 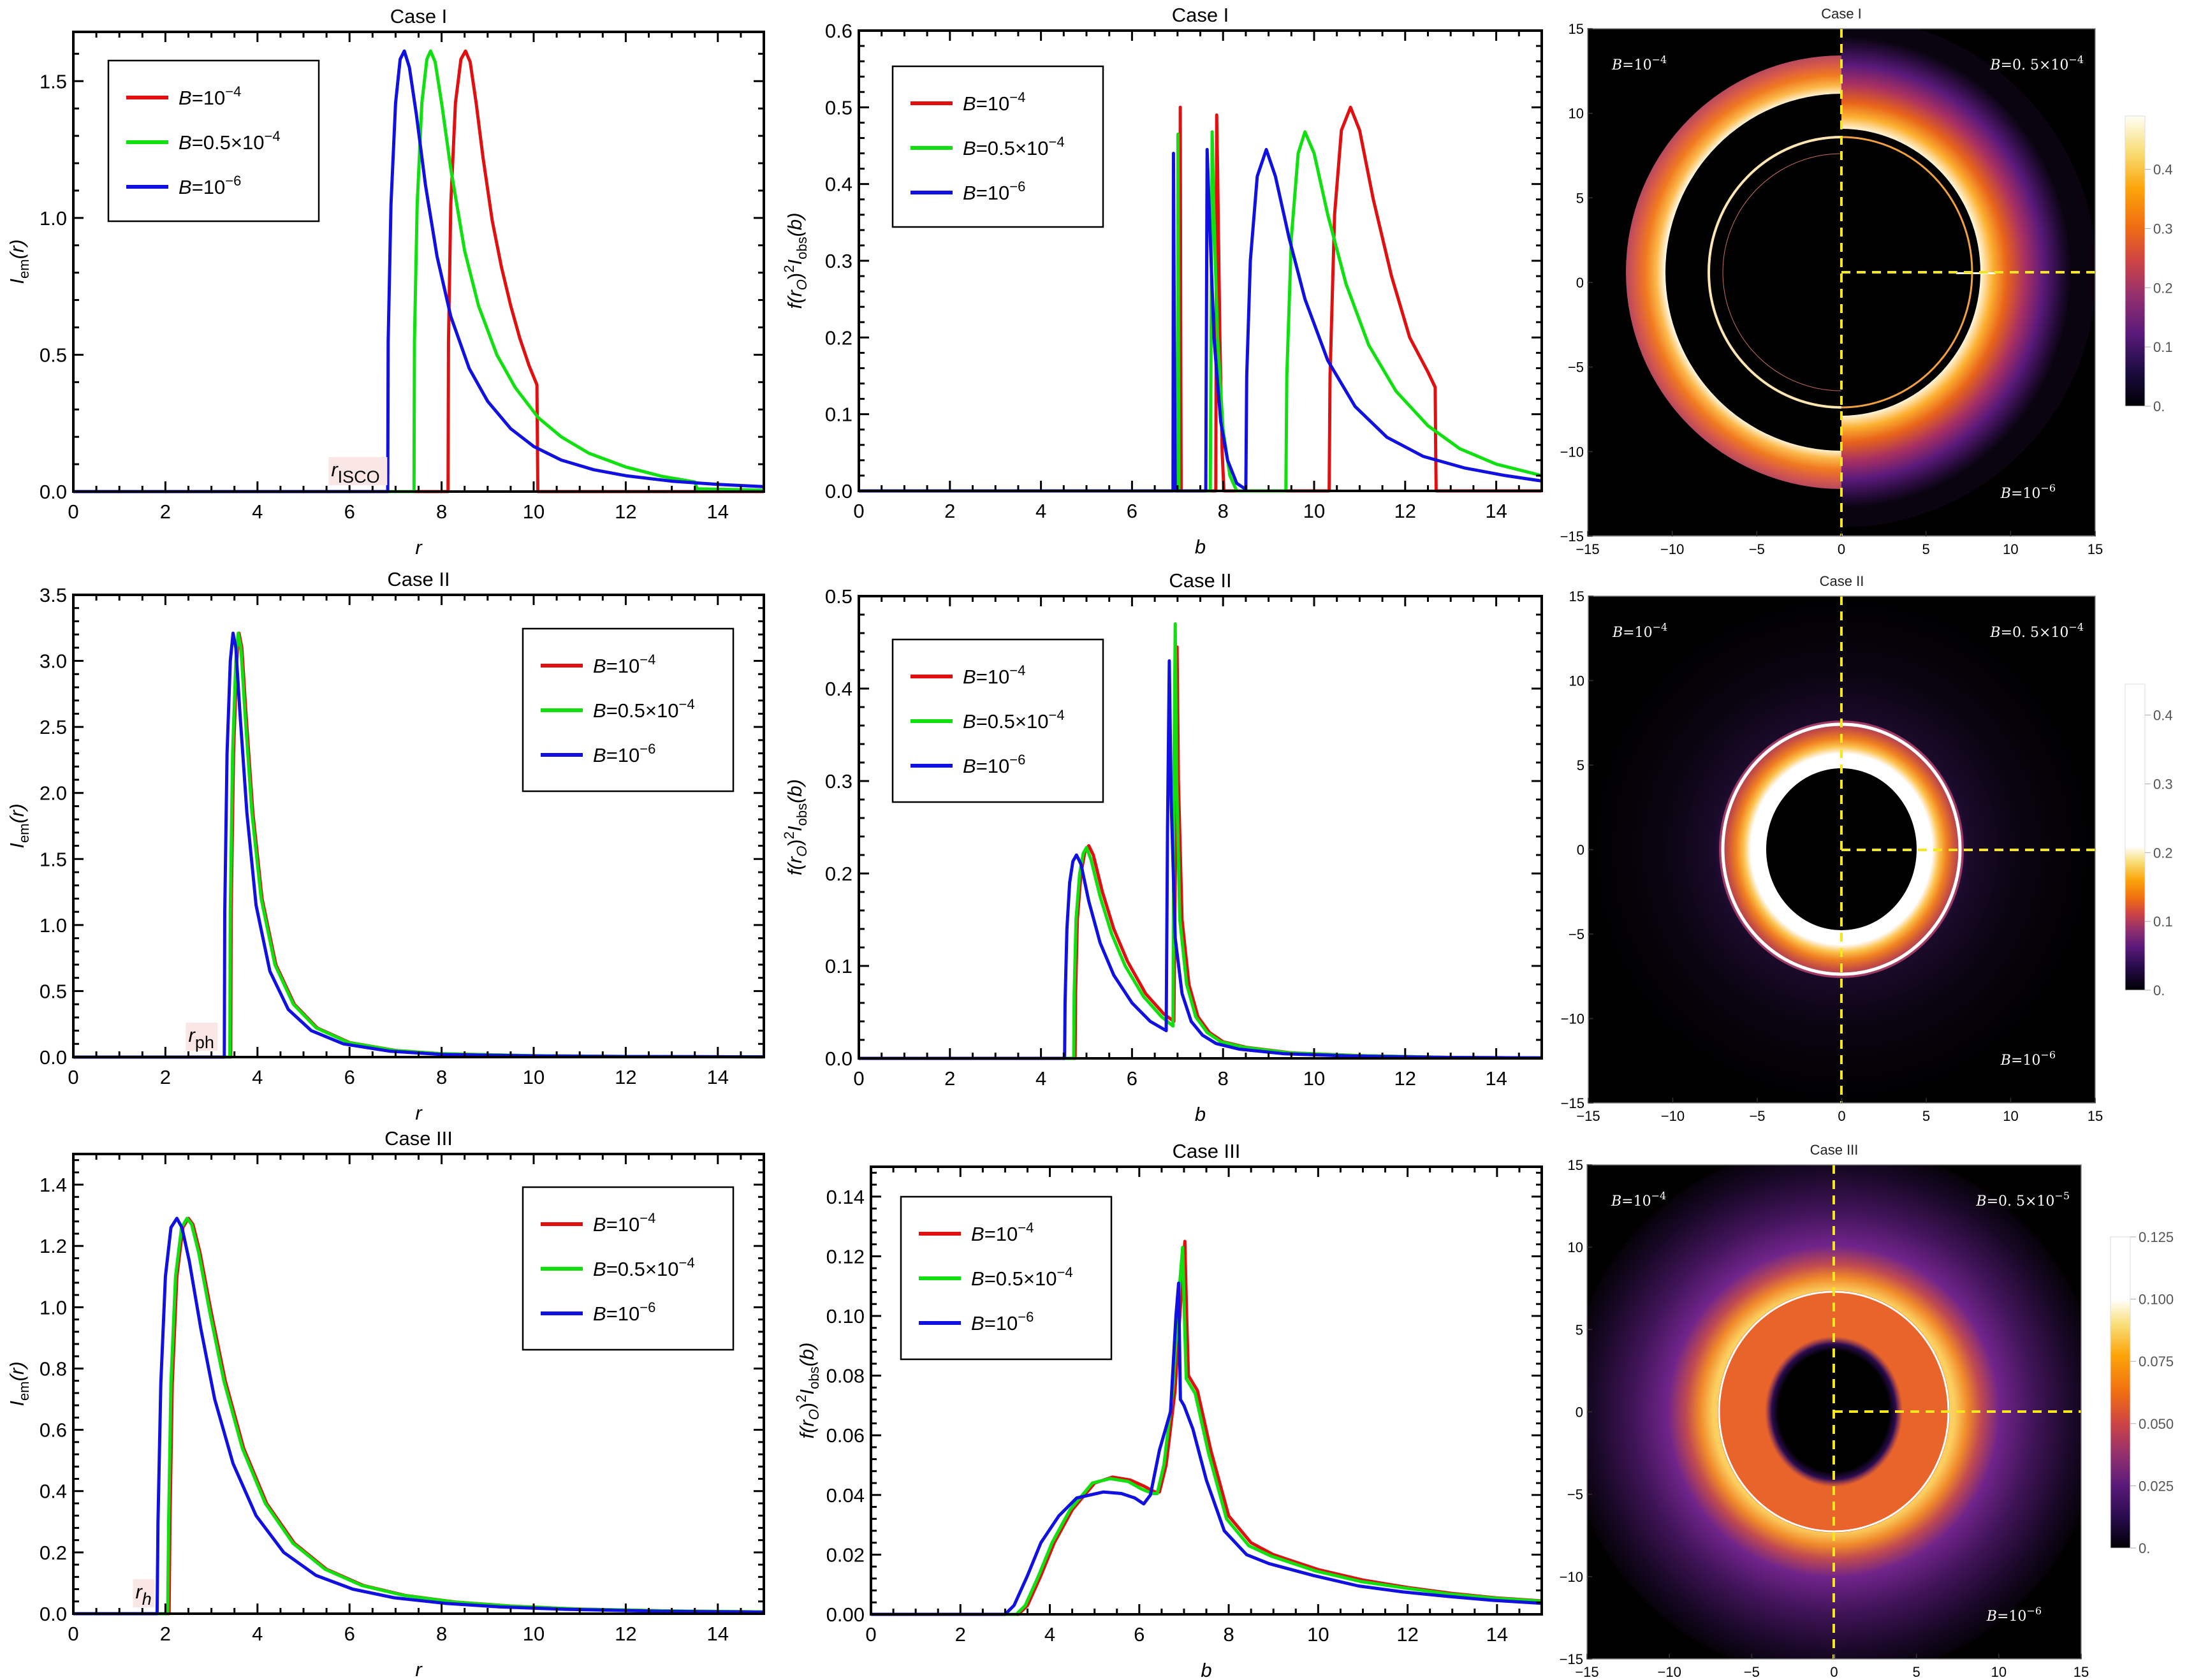 What do you see at coordinates (359, 476) in the screenshot?
I see `annotation-sub: ISCO` at bounding box center [359, 476].